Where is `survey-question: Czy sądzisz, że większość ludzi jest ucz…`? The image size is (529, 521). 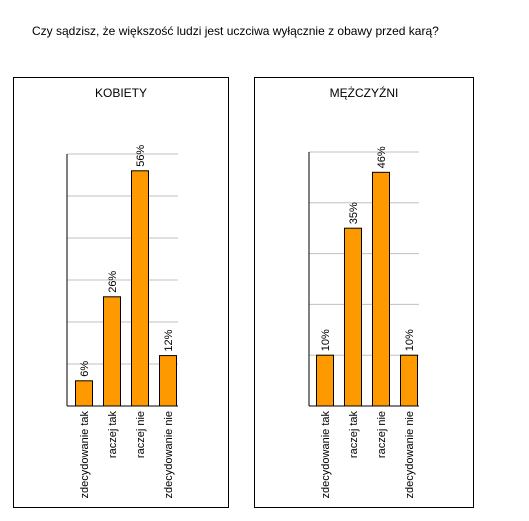
survey-question: Czy sądzisz, że większość ludzi jest ucz… is located at coordinates (235, 31).